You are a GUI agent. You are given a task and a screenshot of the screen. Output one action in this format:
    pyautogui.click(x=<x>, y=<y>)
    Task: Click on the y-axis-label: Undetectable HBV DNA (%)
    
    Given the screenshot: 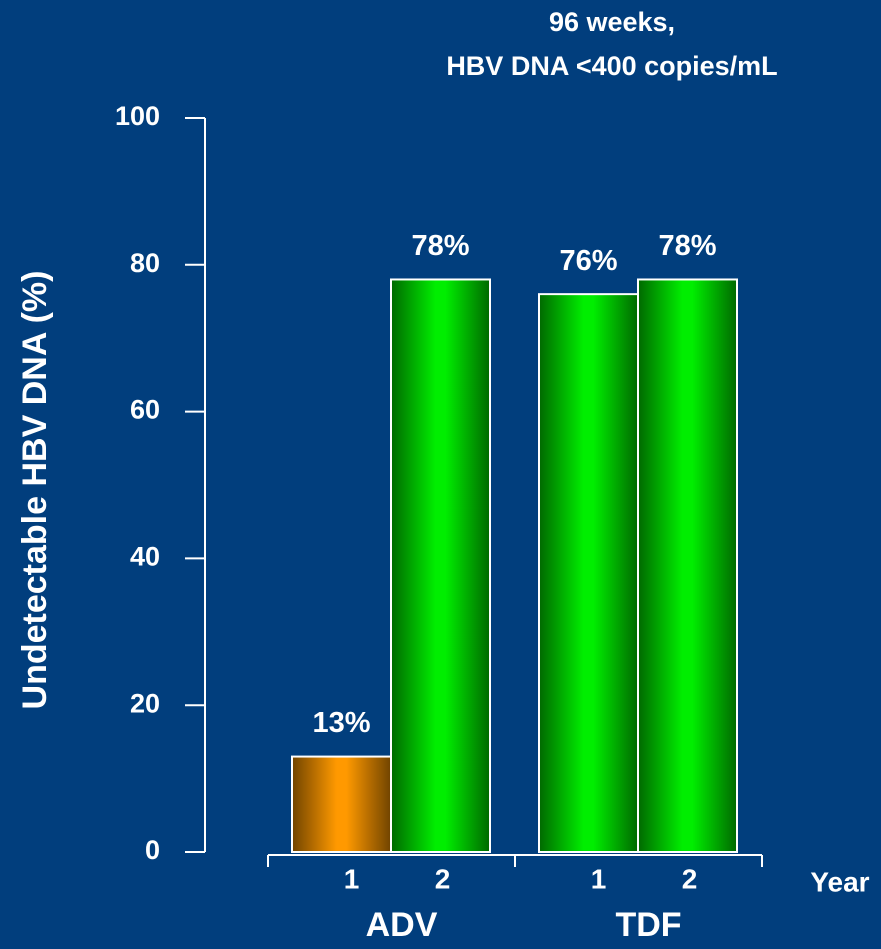 What is the action you would take?
    pyautogui.click(x=35, y=490)
    